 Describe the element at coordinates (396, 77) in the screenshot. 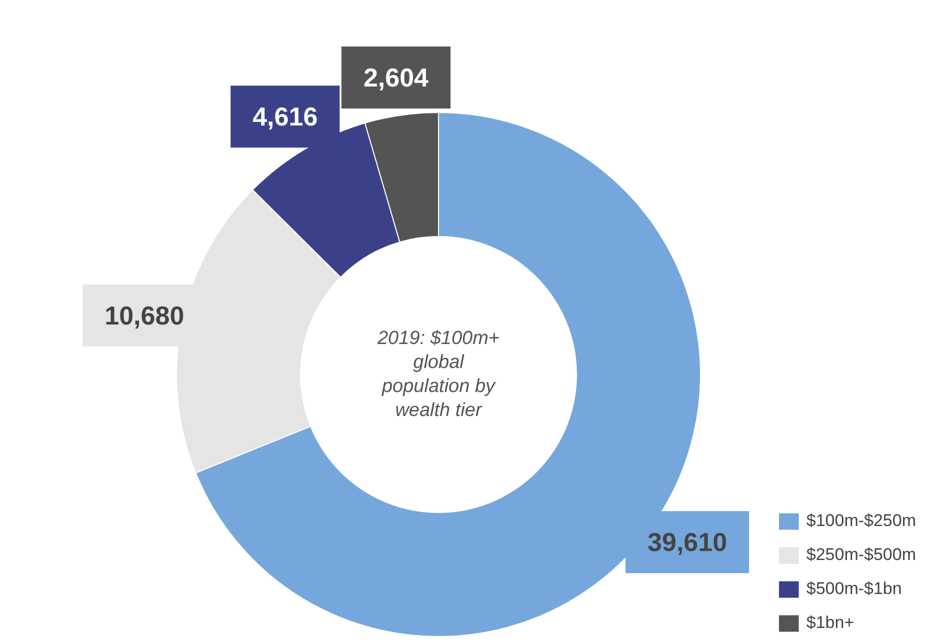

I see `data-label: 2,604` at that location.